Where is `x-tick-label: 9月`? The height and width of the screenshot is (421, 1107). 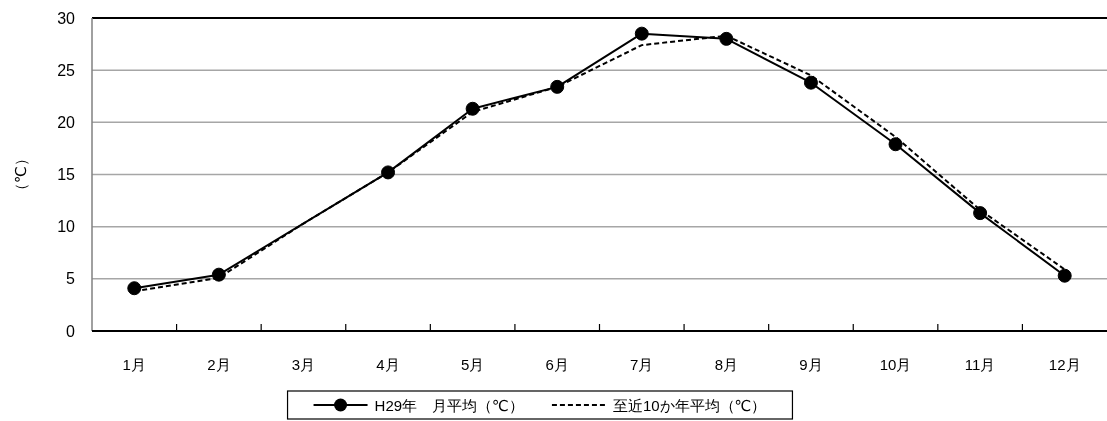 x-tick-label: 9月 is located at coordinates (811, 364).